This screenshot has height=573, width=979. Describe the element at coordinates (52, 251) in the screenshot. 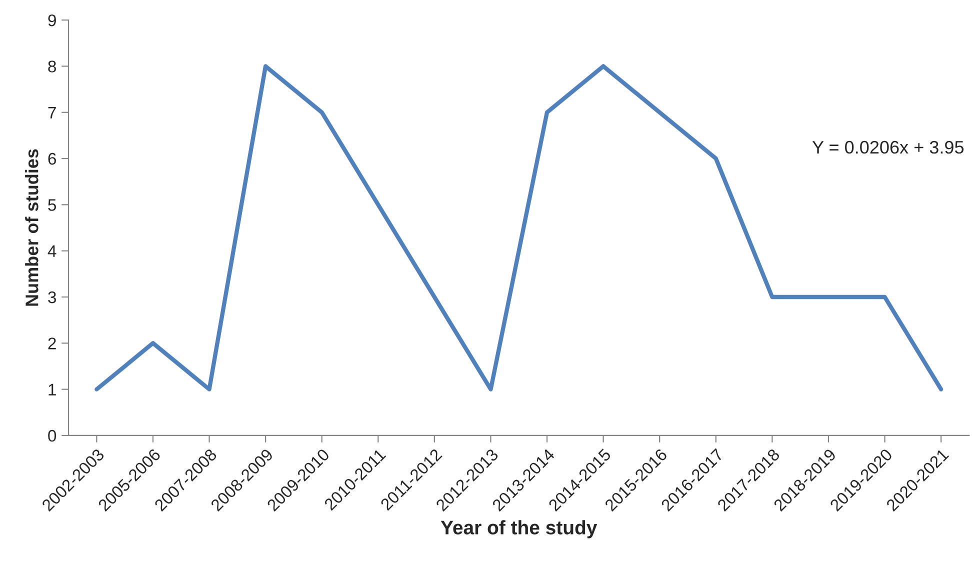

I see `y-tick-label: 4` at that location.